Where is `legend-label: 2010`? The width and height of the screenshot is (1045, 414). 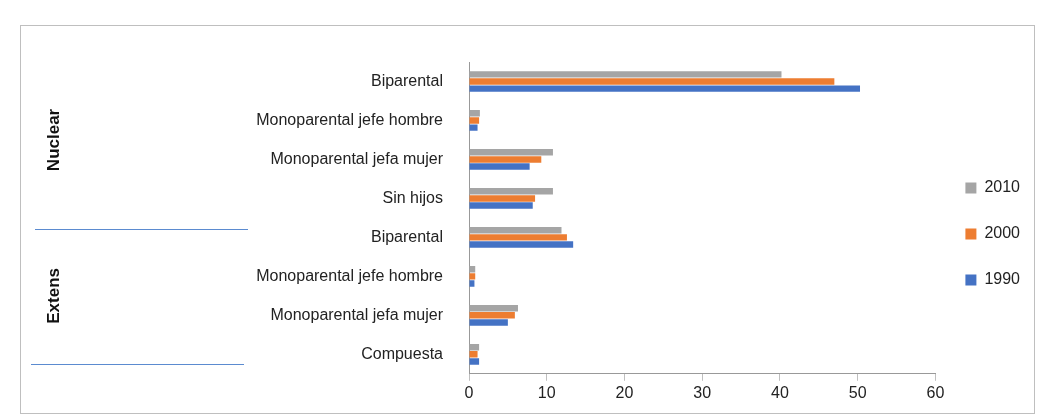
legend-label: 2010 is located at coordinates (1002, 187).